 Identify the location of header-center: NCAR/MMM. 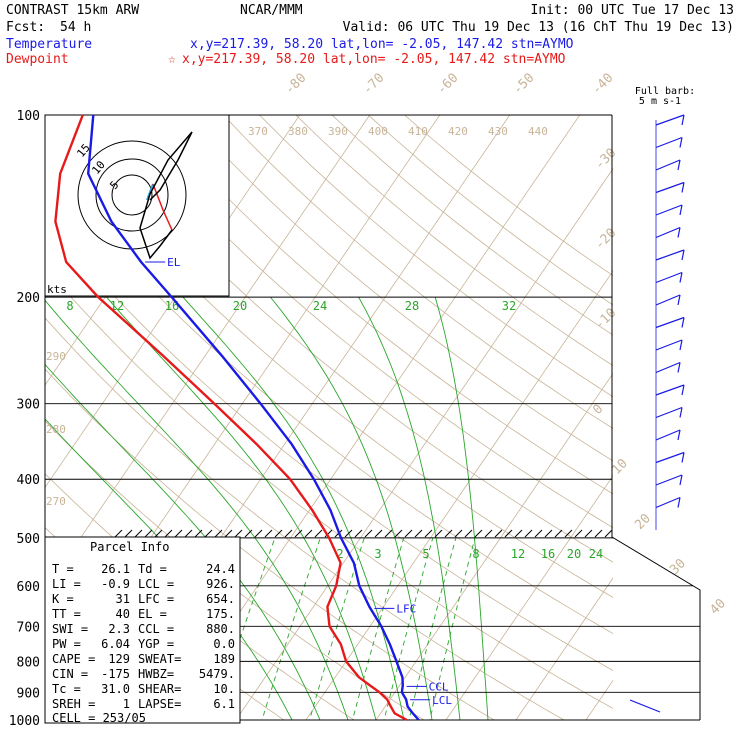
(271, 10).